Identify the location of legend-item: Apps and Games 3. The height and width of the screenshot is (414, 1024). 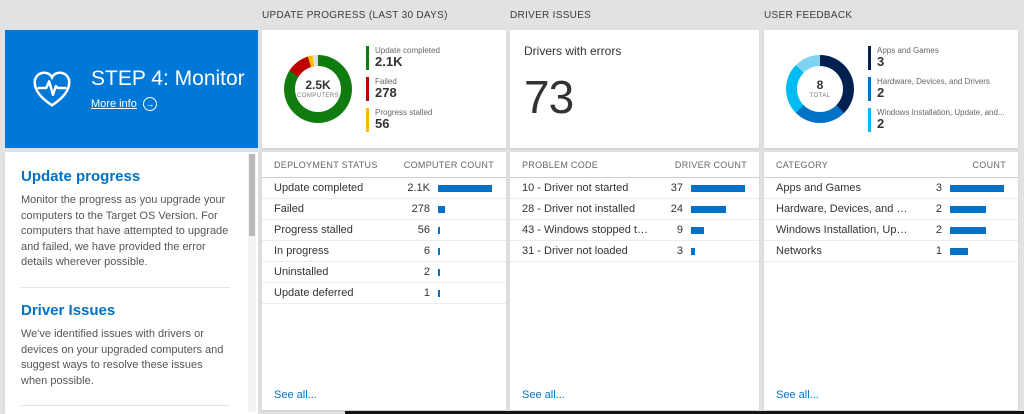
(938, 58).